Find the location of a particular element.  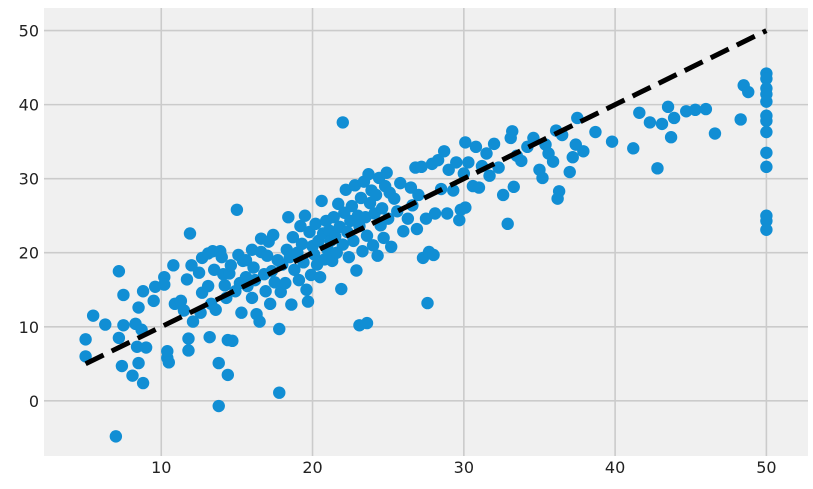

y-tick-label: 0 is located at coordinates (34, 401).